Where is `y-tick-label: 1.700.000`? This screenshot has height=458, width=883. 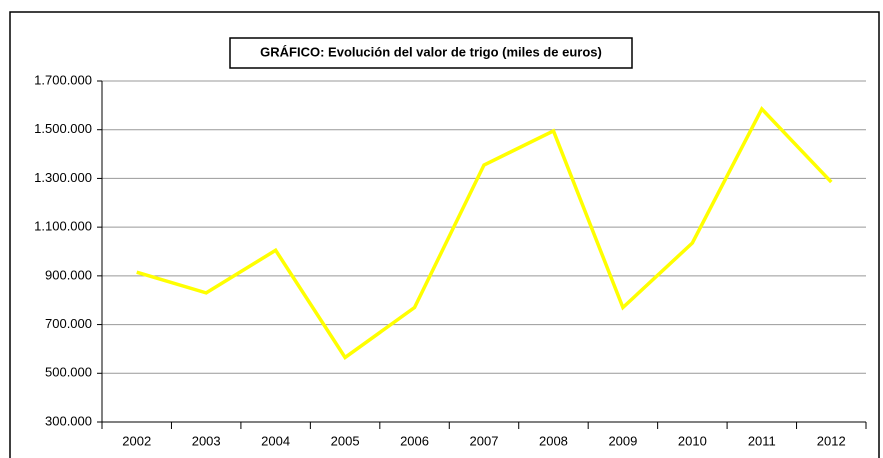 y-tick-label: 1.700.000 is located at coordinates (63, 79).